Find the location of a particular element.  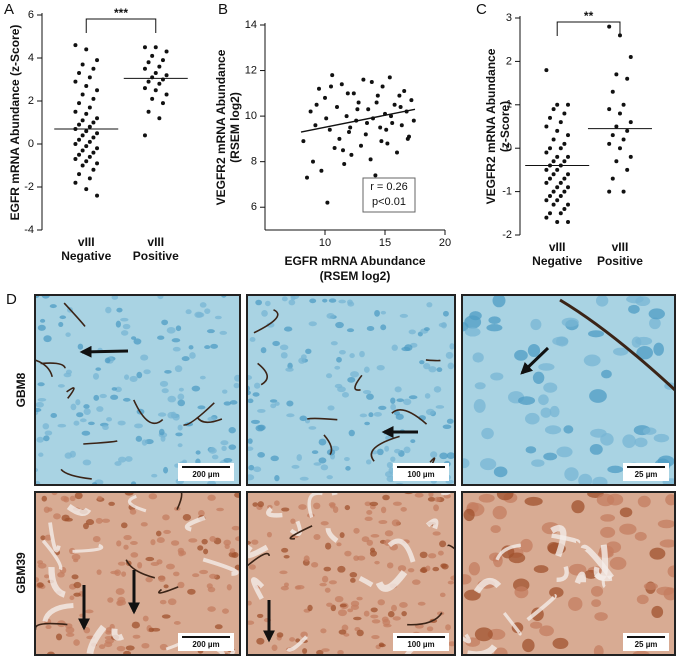

x-tick-label: Negative is located at coordinates (86, 256).